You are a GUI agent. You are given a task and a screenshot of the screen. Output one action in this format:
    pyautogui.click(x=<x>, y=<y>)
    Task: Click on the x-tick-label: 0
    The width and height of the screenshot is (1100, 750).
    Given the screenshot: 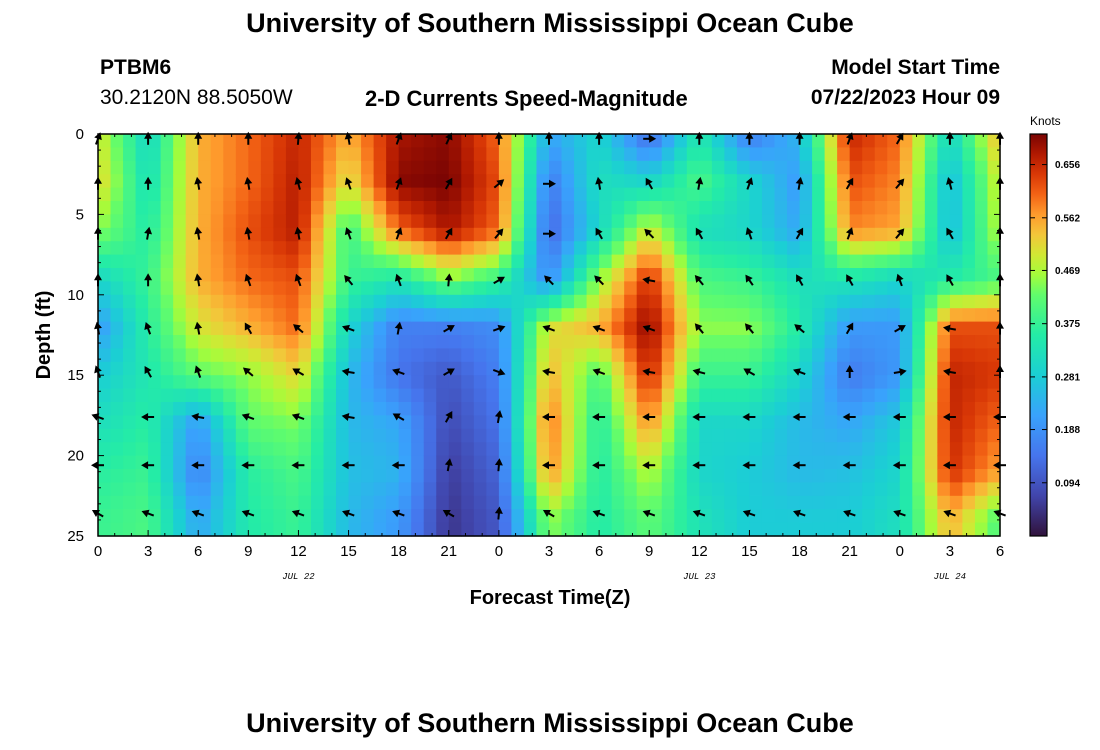 What is the action you would take?
    pyautogui.click(x=900, y=551)
    